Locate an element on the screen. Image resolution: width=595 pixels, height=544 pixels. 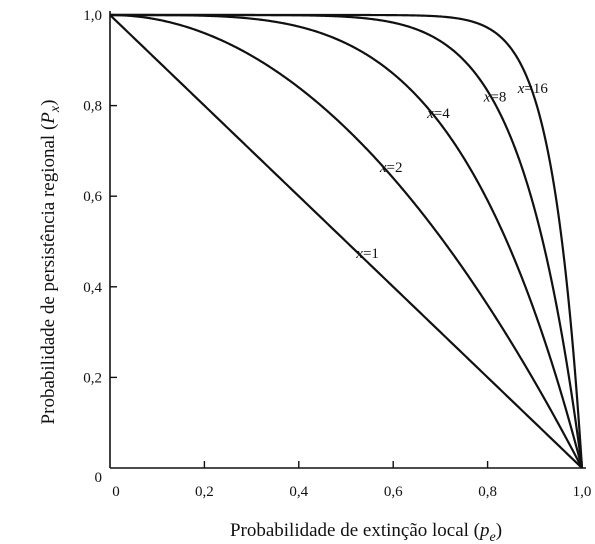
x-tick-label: 0,2 is located at coordinates (204, 492).